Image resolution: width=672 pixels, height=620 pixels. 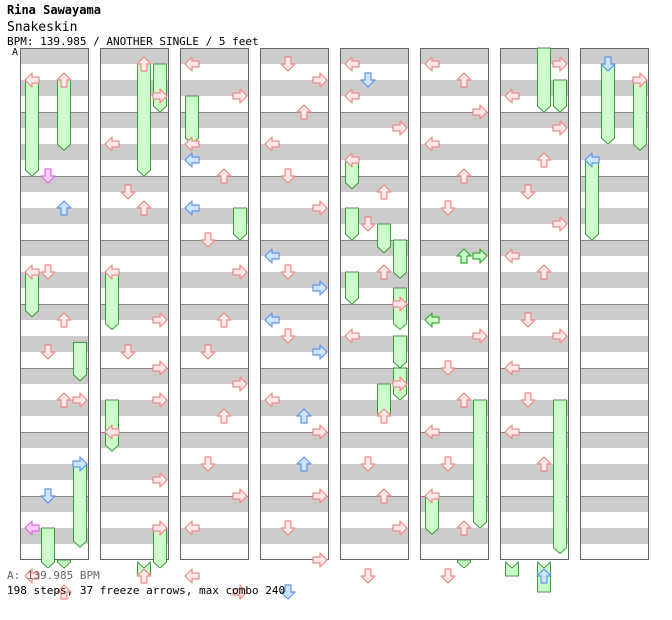 What do you see at coordinates (368, 80) in the screenshot?
I see `down-arrow-blue` at bounding box center [368, 80].